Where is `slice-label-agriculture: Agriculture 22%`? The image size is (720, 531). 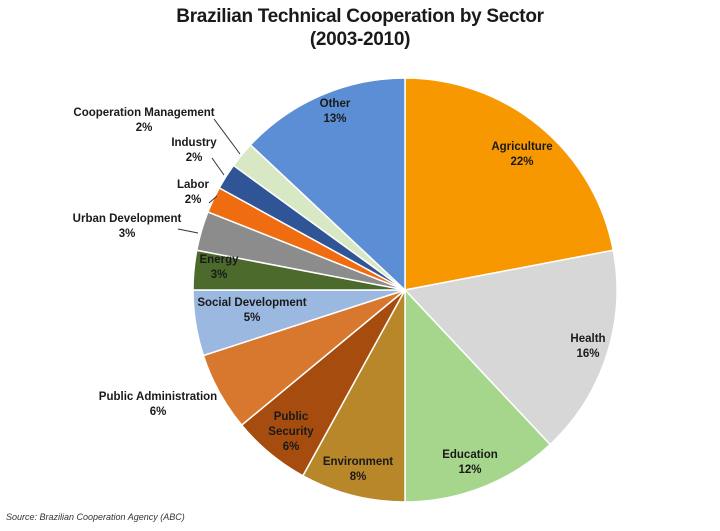
slice-label-agriculture: Agriculture 22% is located at coordinates (521, 154).